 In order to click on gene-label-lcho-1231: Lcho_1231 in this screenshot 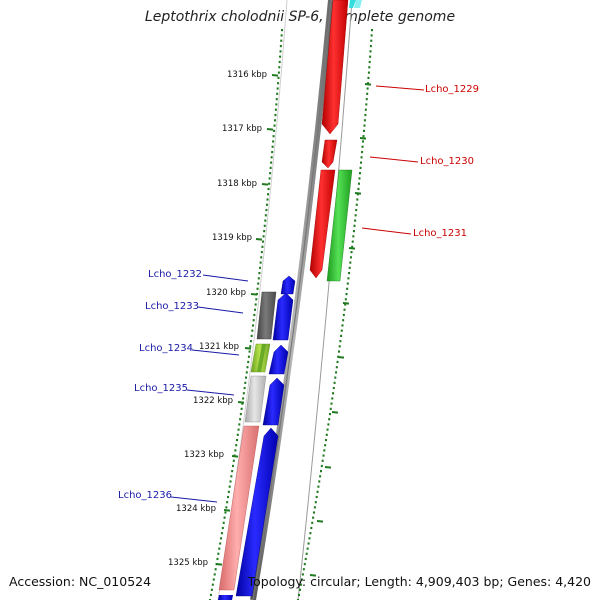, I will do `click(440, 233)`.